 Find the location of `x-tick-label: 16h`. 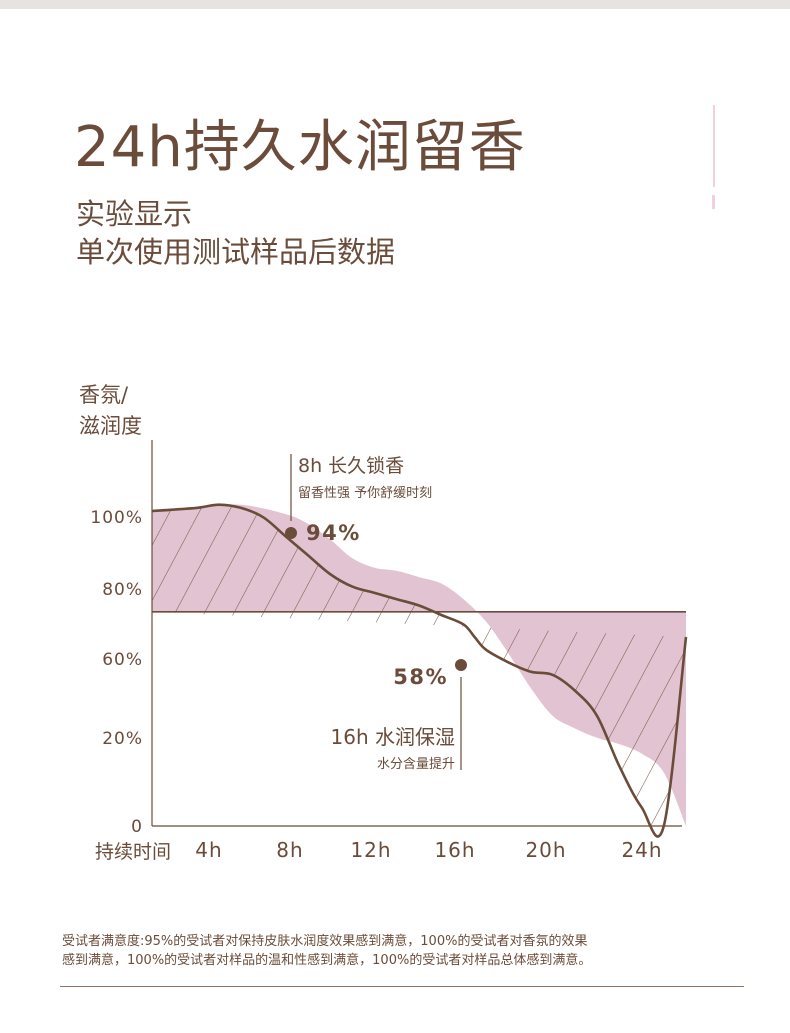

x-tick-label: 16h is located at coordinates (454, 850).